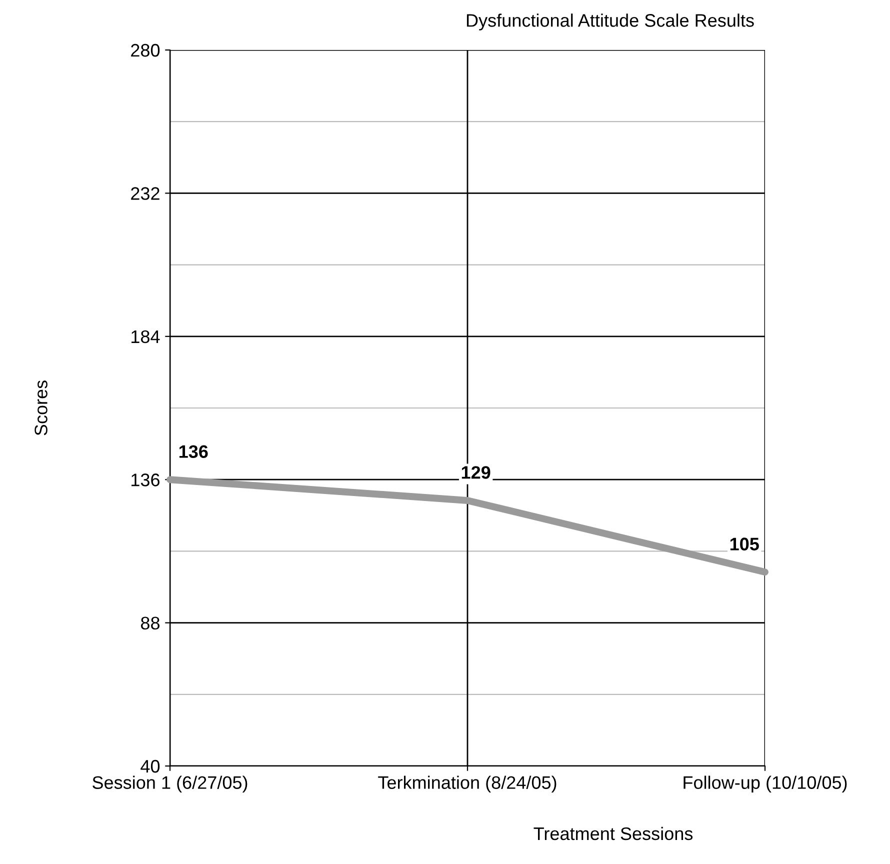 This screenshot has width=890, height=864. I want to click on x-tick-label: Follow-up (10/10/05), so click(765, 784).